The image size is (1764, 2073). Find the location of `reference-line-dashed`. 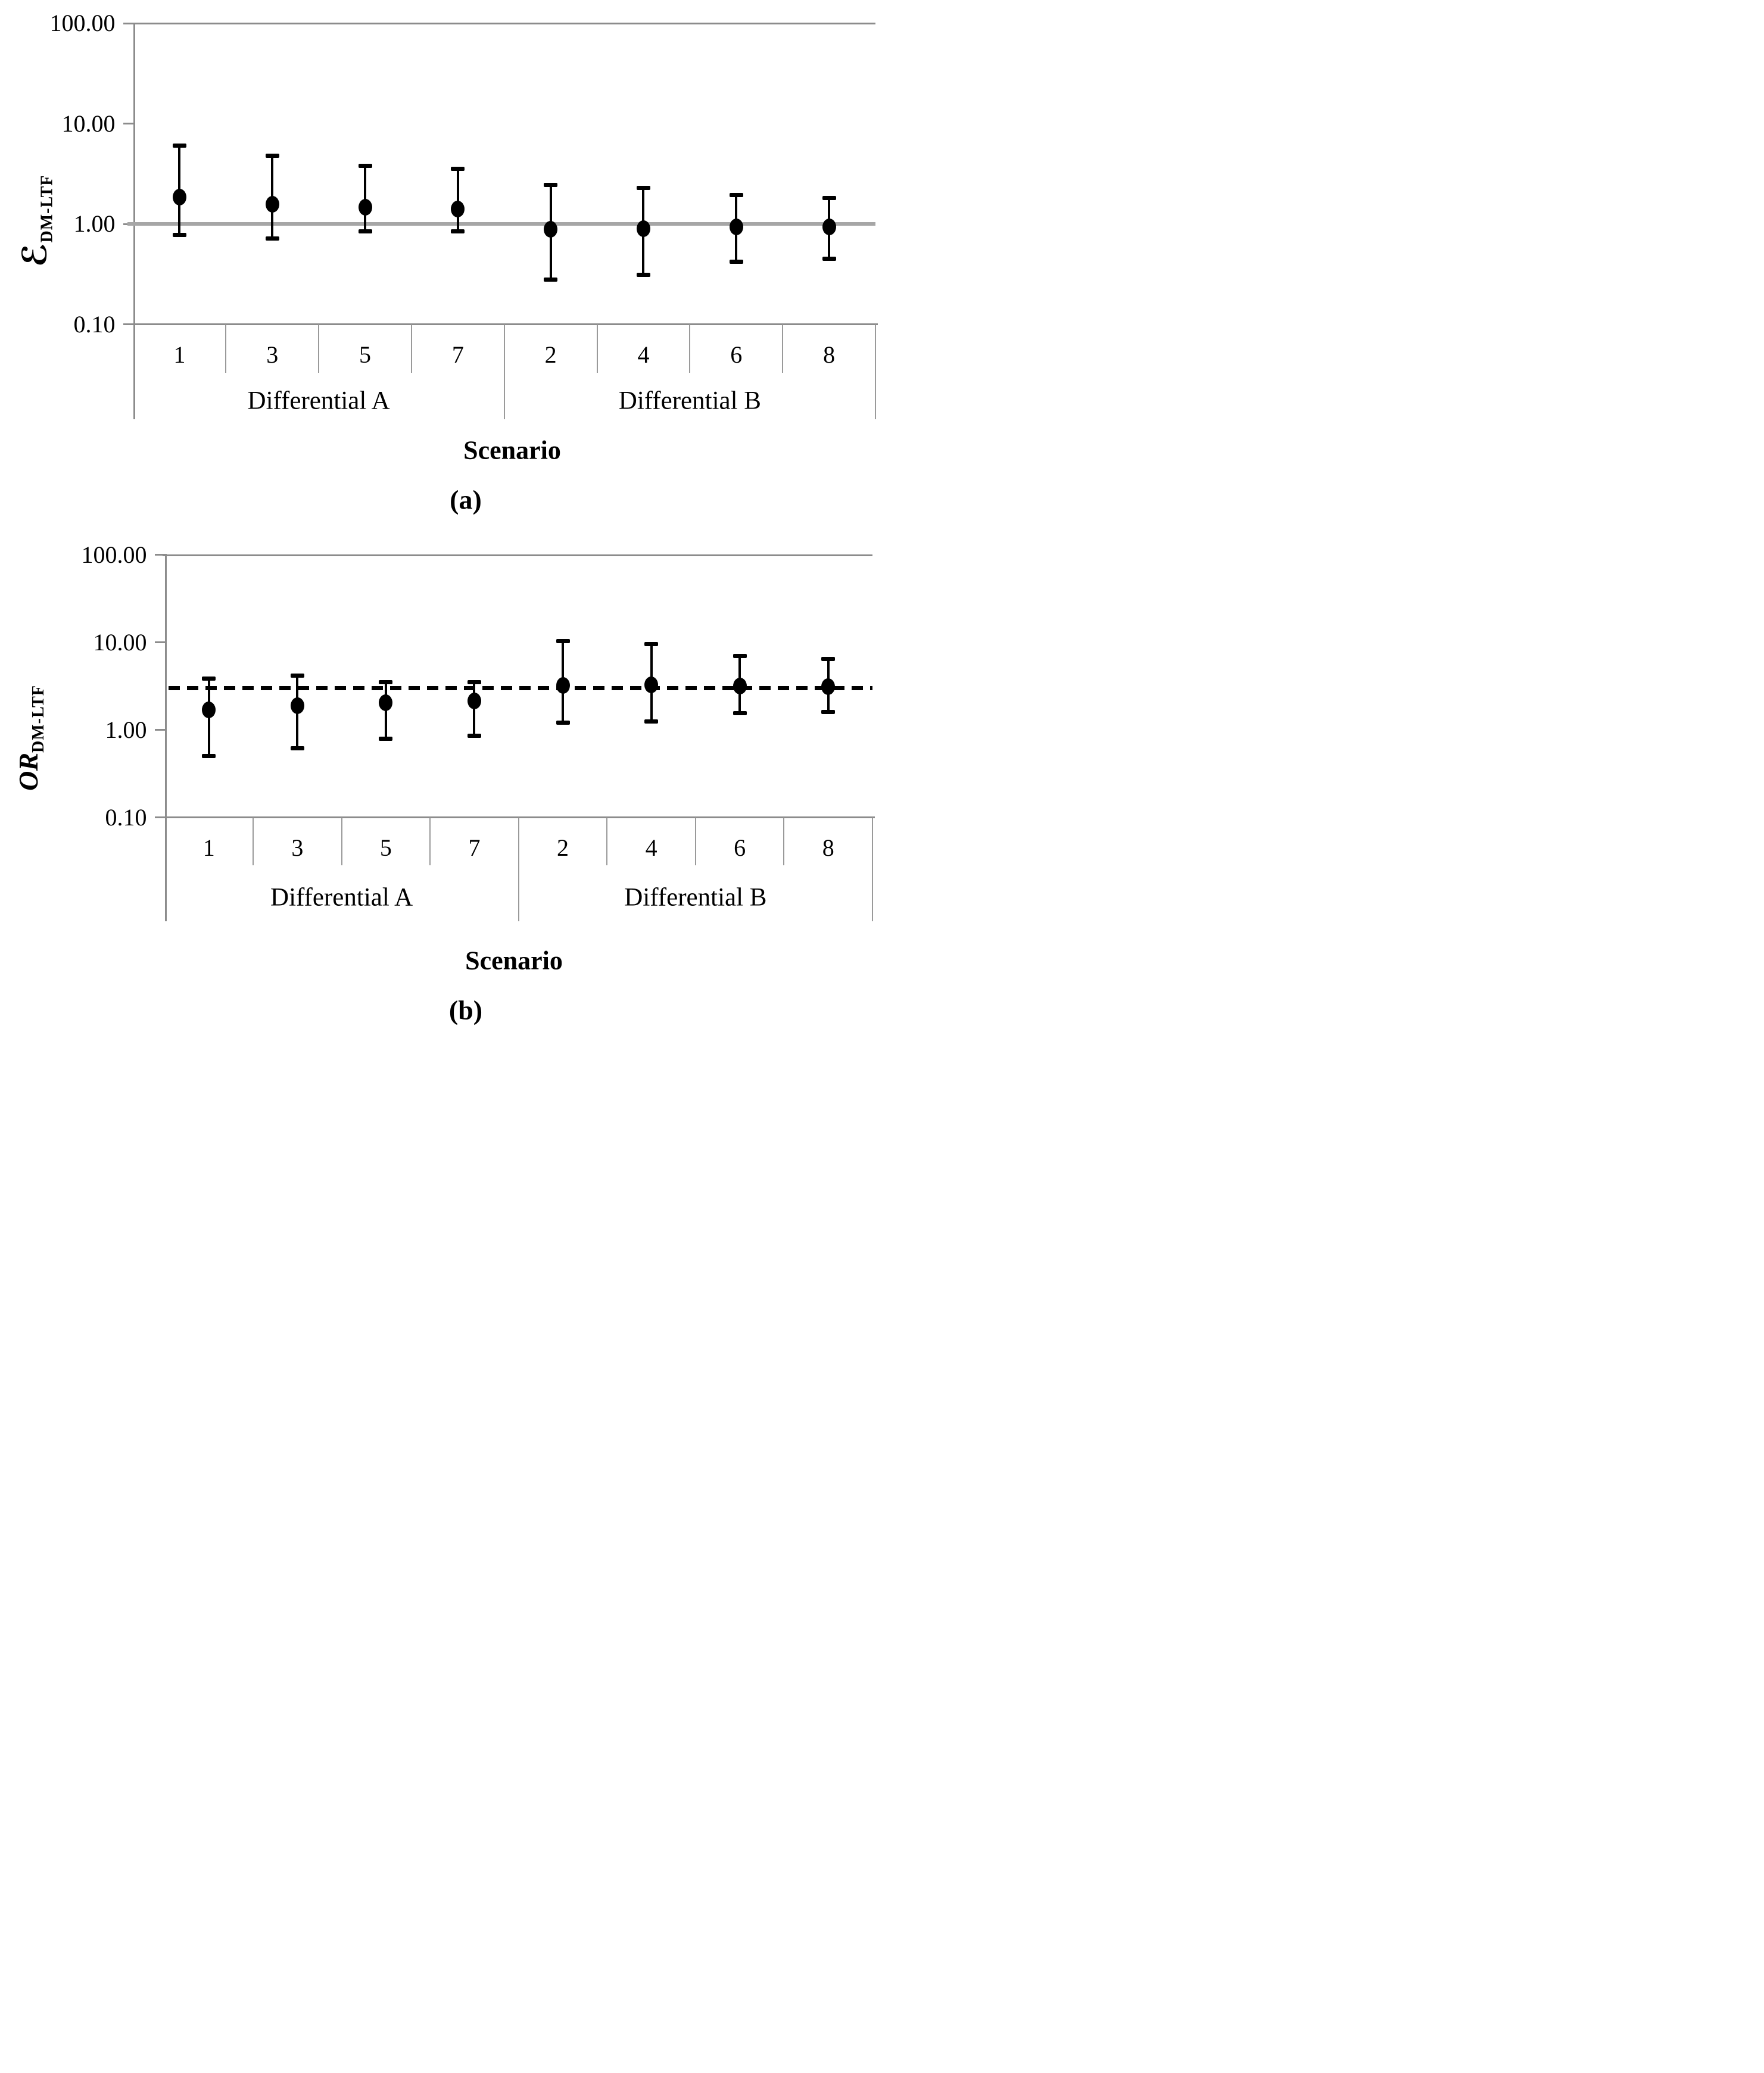

reference-line-dashed is located at coordinates (520, 687).